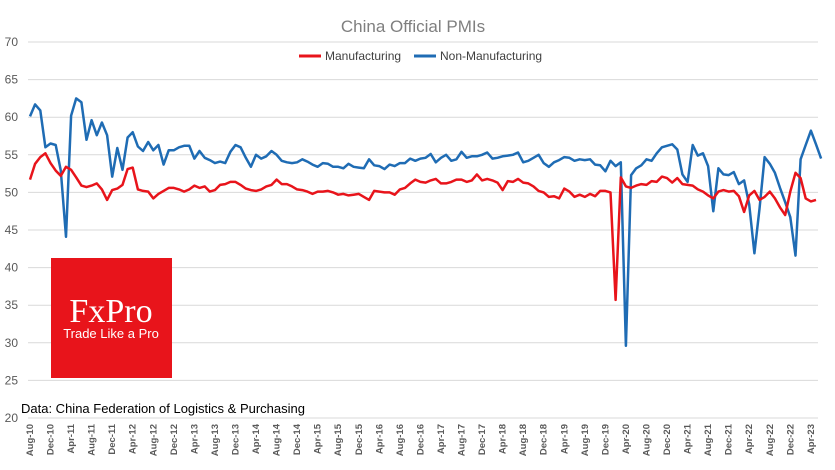 Image resolution: width=835 pixels, height=470 pixels. Describe the element at coordinates (112, 438) in the screenshot. I see `x-tick-label: Dec-11` at that location.